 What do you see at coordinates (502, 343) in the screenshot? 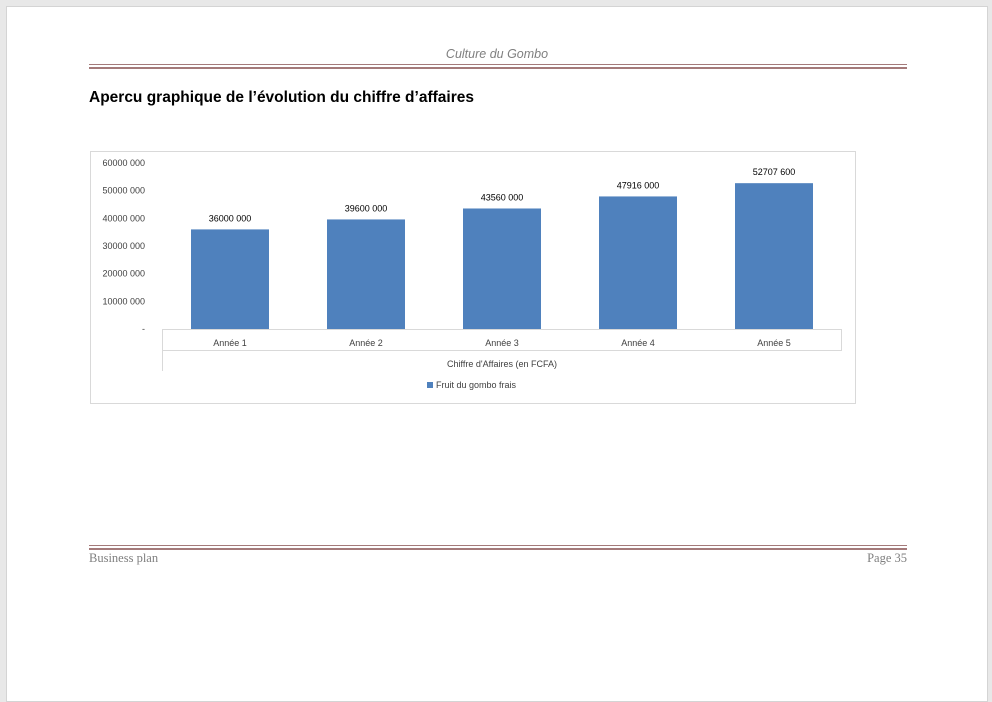
I see `x-tick-label: Année 3` at bounding box center [502, 343].